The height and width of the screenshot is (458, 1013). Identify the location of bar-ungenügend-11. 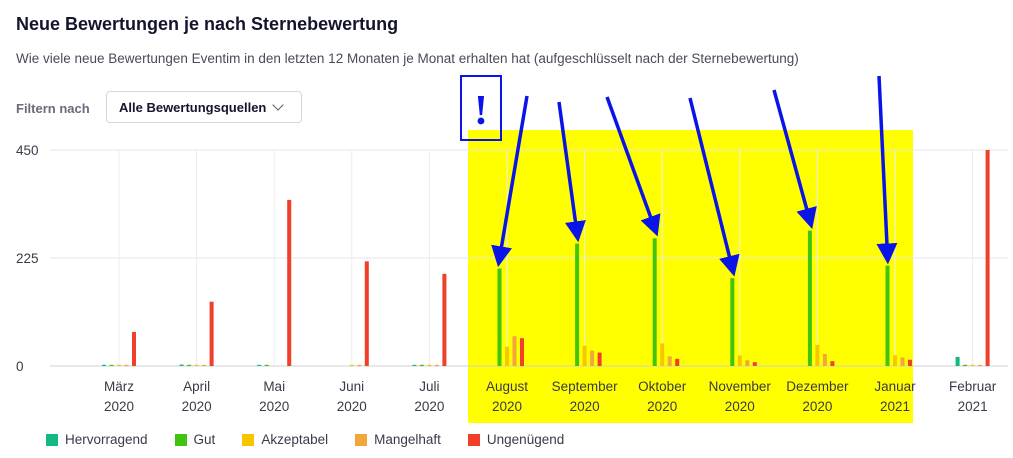
(987, 258).